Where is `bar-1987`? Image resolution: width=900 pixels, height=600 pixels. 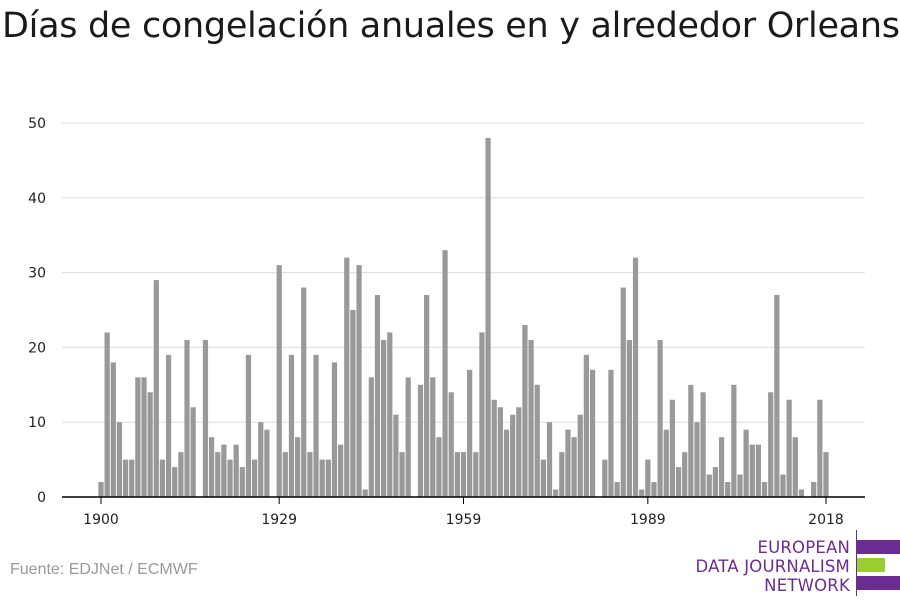
bar-1987 is located at coordinates (635, 377).